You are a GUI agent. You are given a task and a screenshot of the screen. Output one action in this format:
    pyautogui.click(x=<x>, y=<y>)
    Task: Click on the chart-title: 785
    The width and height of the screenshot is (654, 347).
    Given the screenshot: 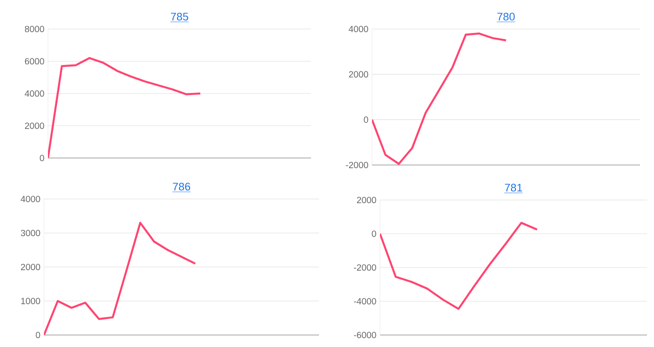 What is the action you would take?
    pyautogui.click(x=179, y=16)
    